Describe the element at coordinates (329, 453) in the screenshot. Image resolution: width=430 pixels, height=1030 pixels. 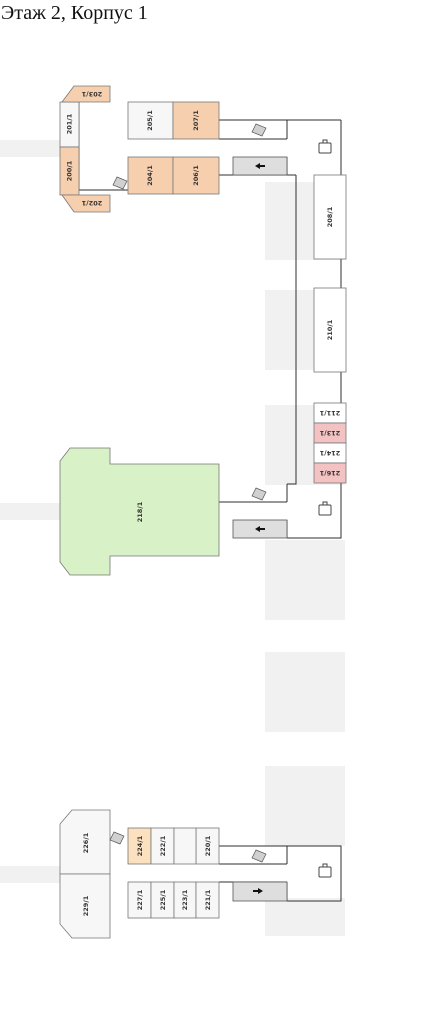
I see `room-label: 214/1` at that location.